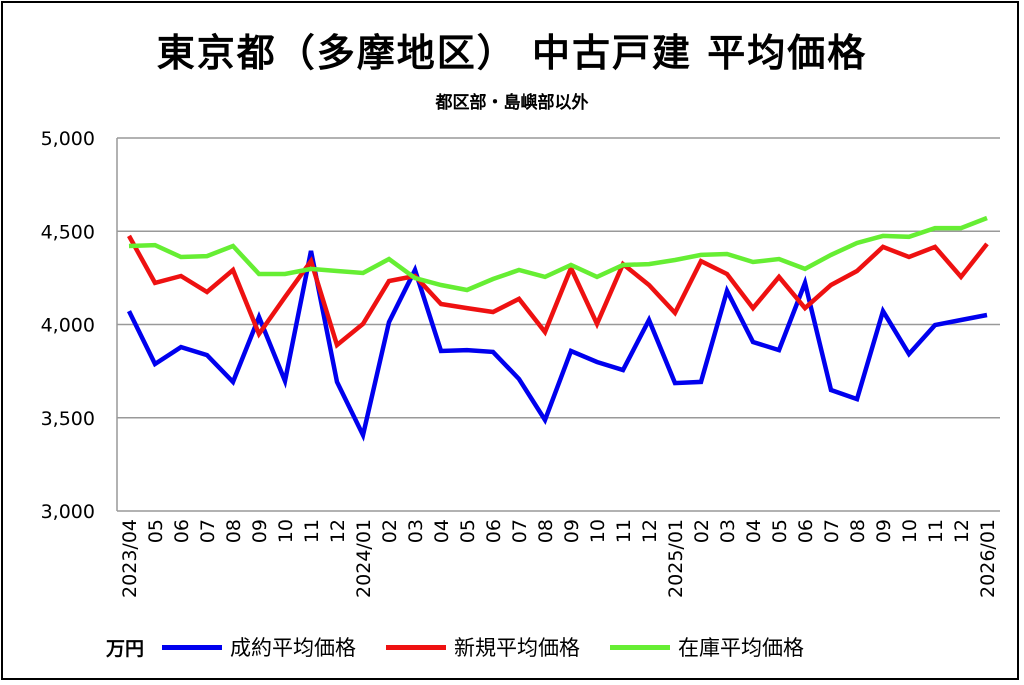 The width and height of the screenshot is (1024, 685). I want to click on unit-label: 万円, so click(125, 648).